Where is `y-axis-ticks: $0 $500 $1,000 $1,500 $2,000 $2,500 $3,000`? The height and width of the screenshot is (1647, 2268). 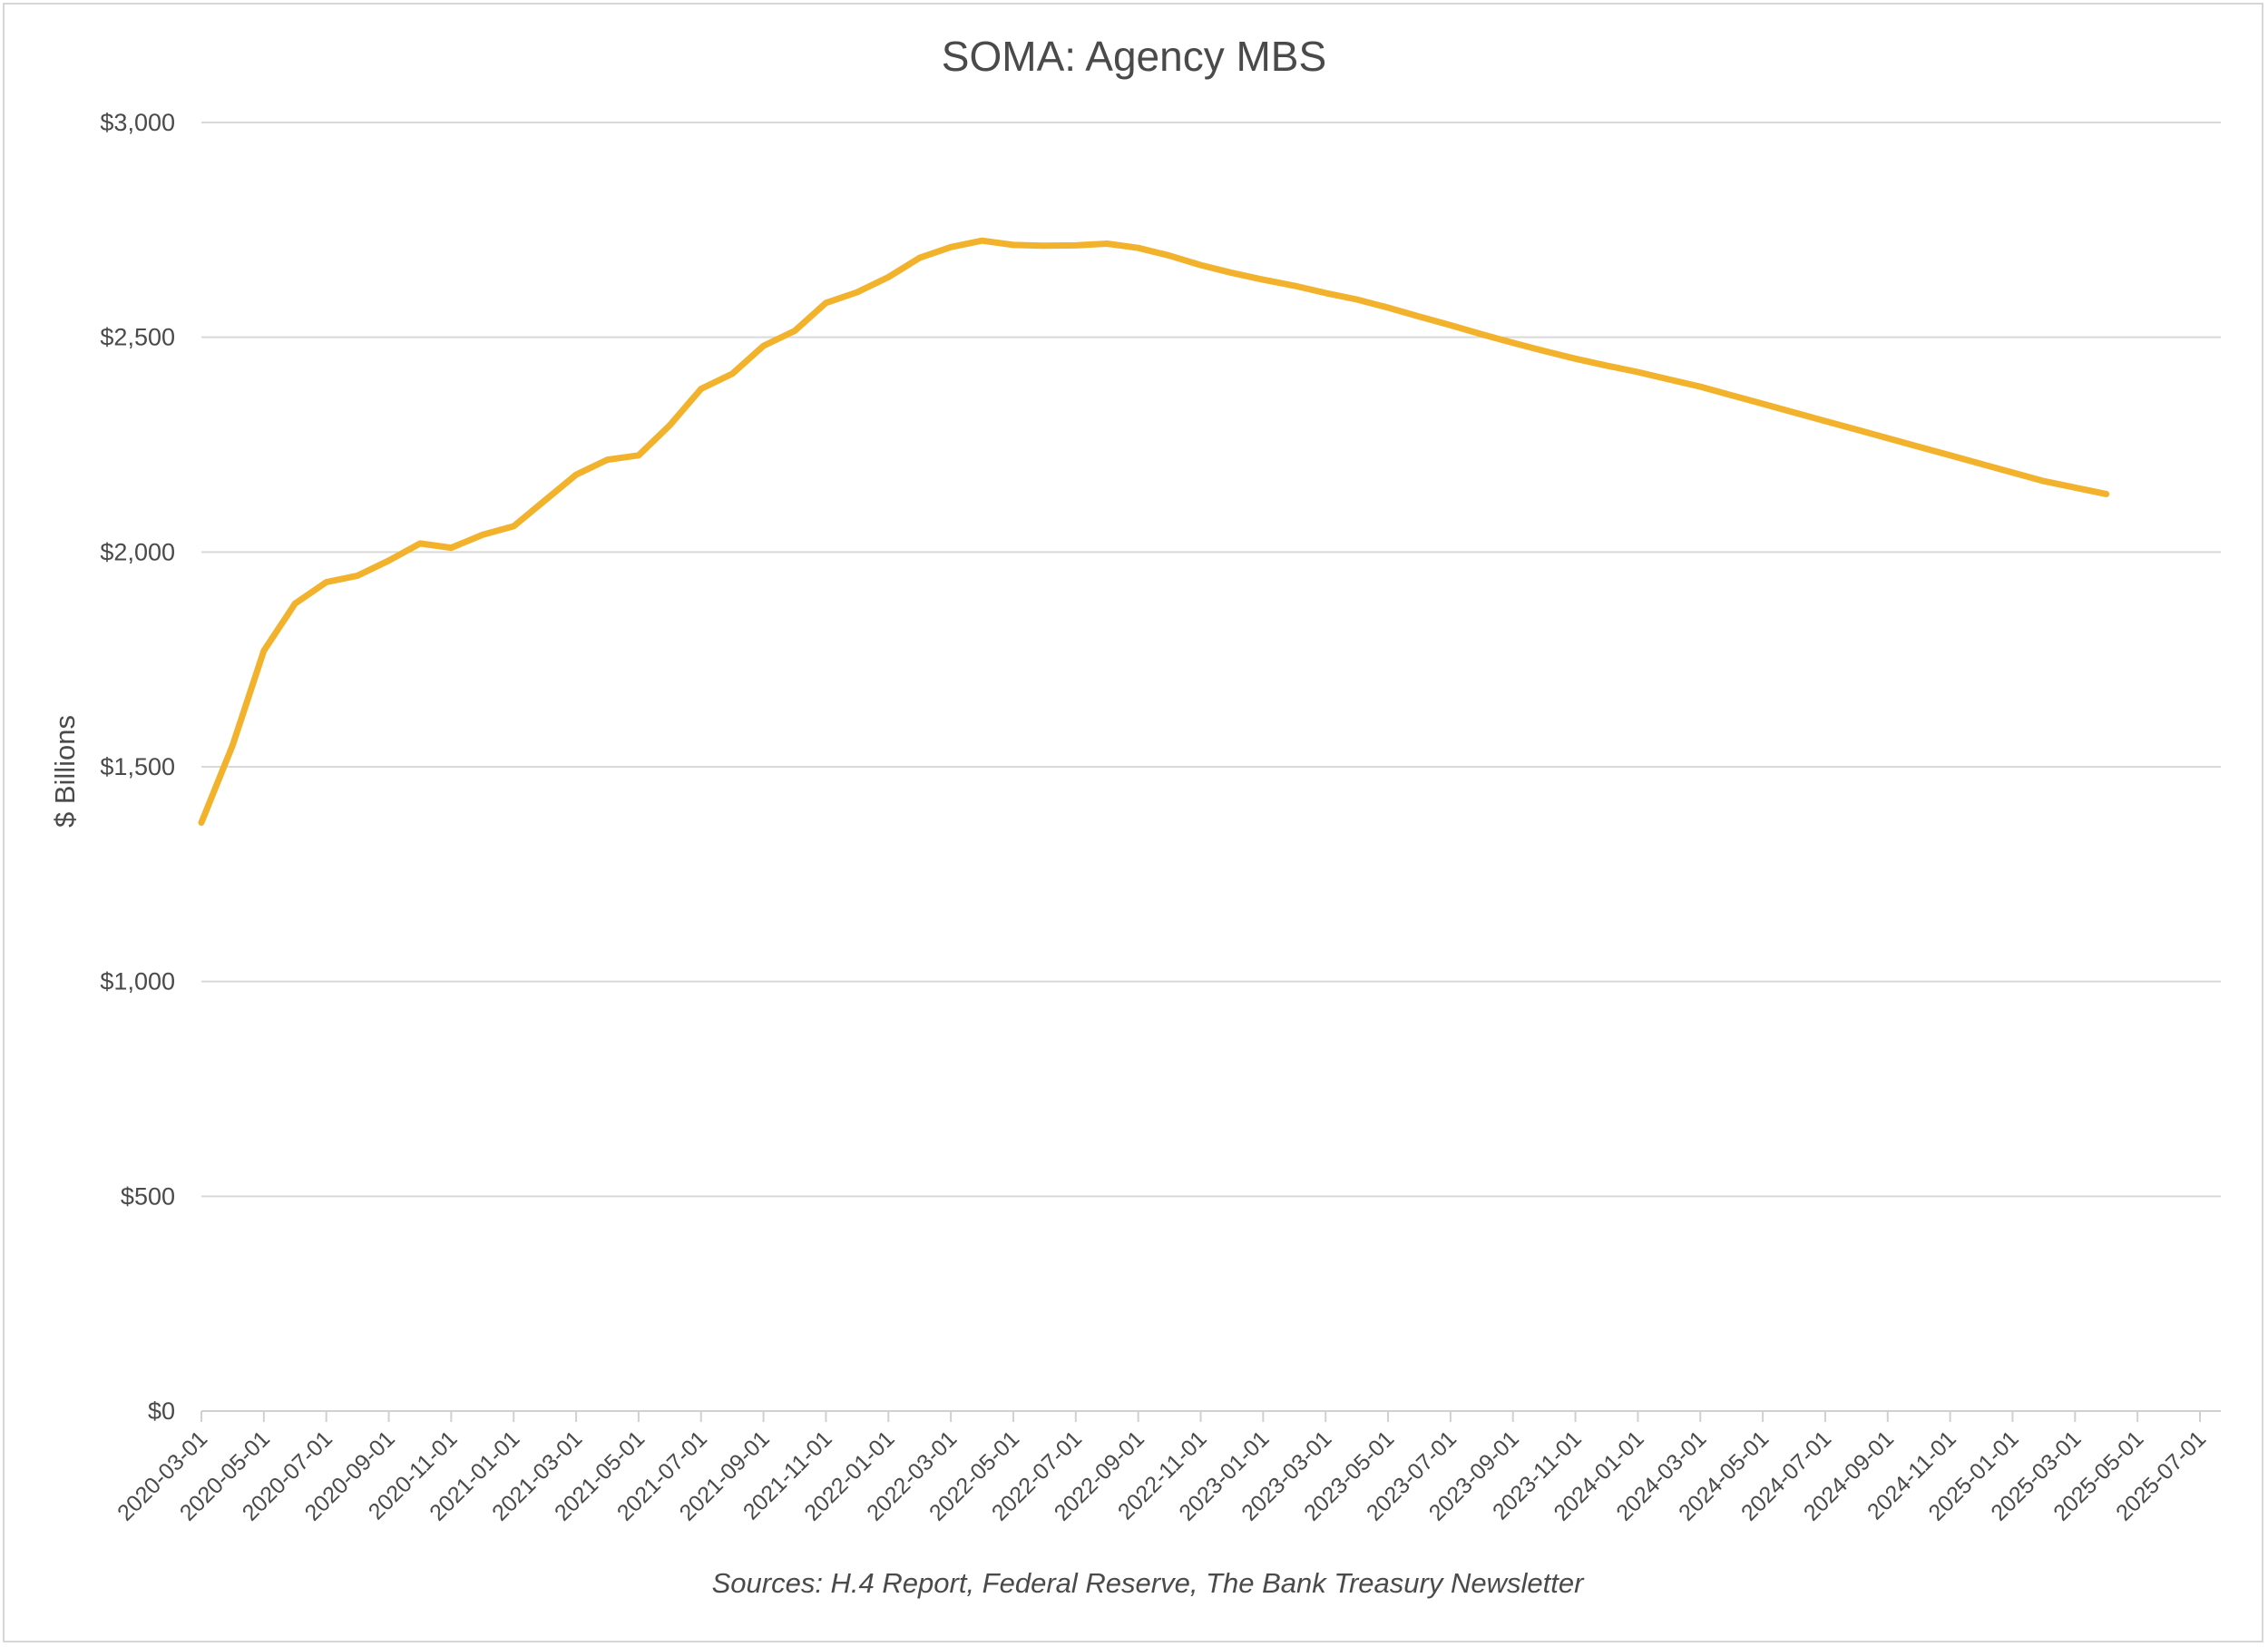
y-axis-ticks: $0 $500 $1,000 $1,500 $2,000 $2,500 $3,000 is located at coordinates (137, 767).